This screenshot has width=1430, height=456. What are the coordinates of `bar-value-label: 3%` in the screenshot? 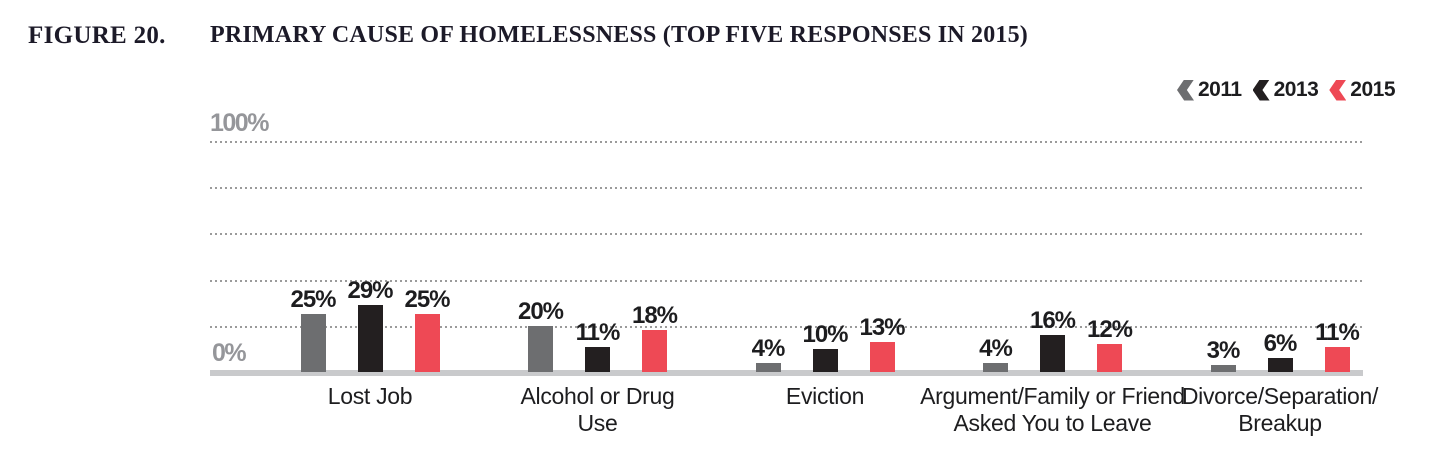 It's located at (1223, 351).